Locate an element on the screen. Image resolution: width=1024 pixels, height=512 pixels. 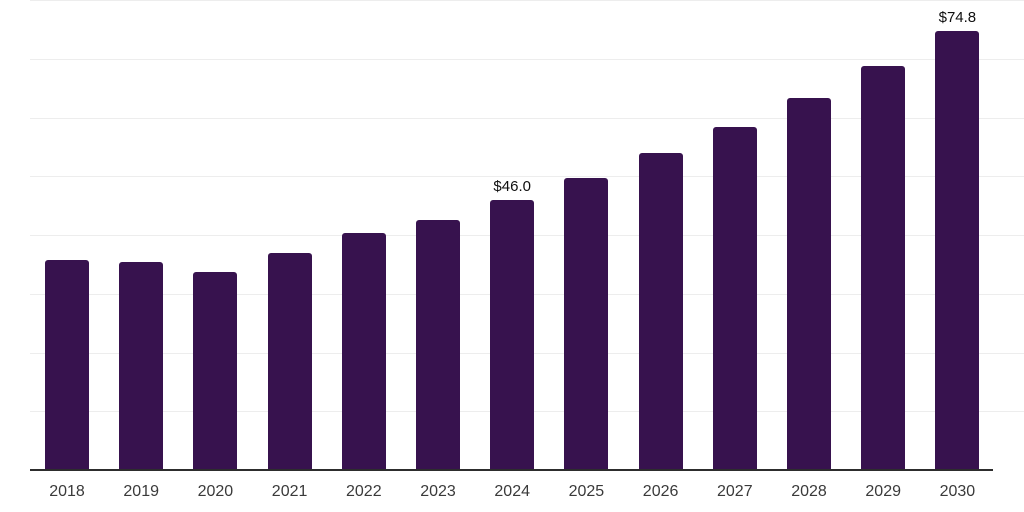
bar-2029 is located at coordinates (883, 267).